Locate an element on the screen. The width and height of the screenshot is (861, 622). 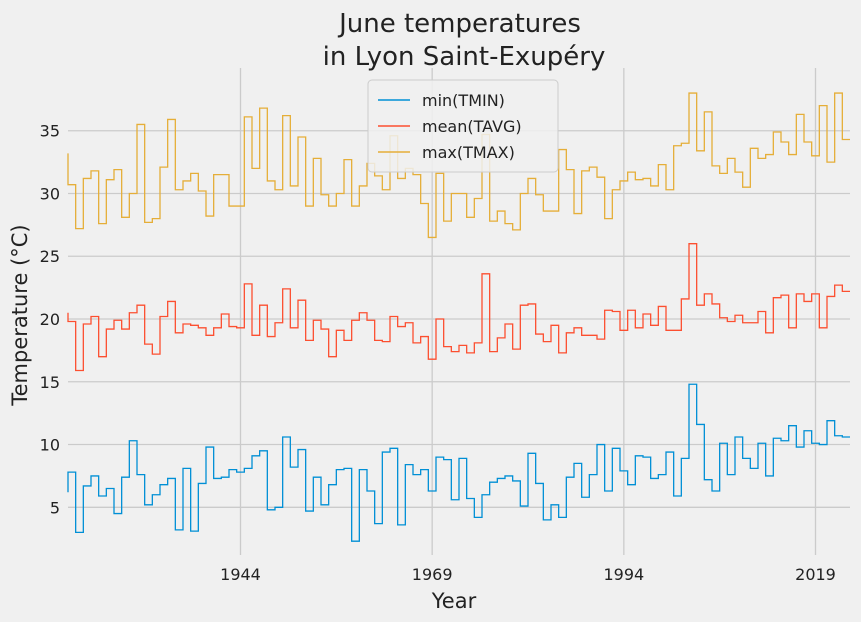
y-tick-label: 35 is located at coordinates (50, 131).